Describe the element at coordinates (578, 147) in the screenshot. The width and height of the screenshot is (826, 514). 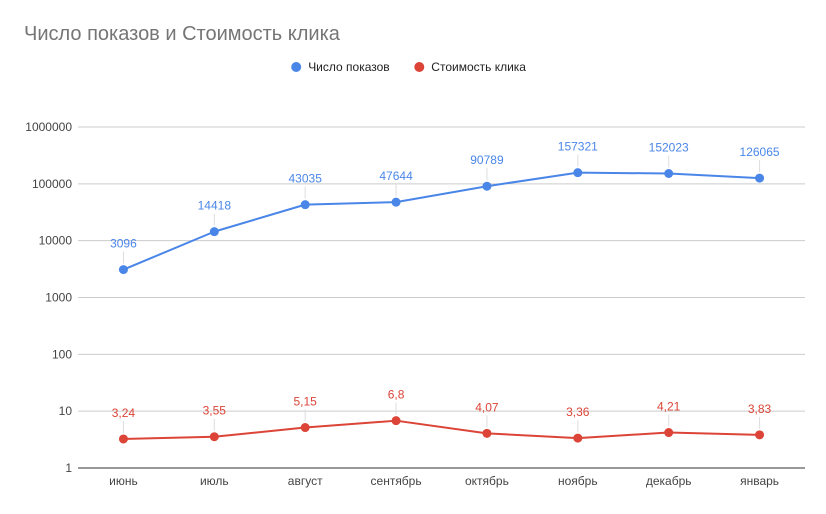
I see `data-label: 157321` at that location.